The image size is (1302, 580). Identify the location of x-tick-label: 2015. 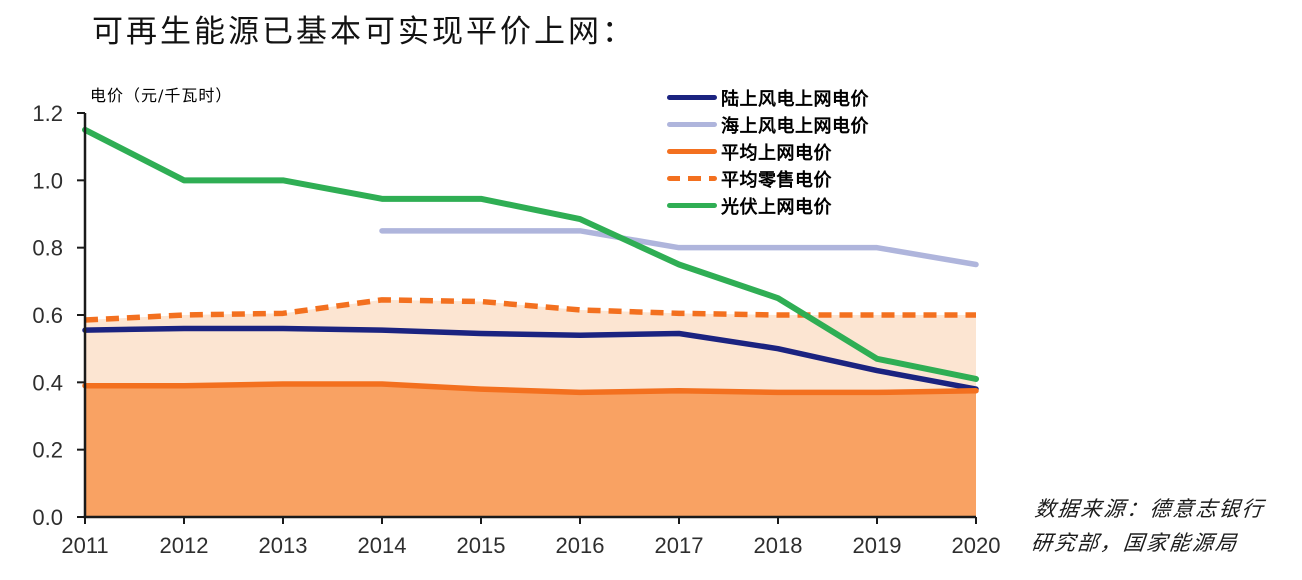
(481, 545).